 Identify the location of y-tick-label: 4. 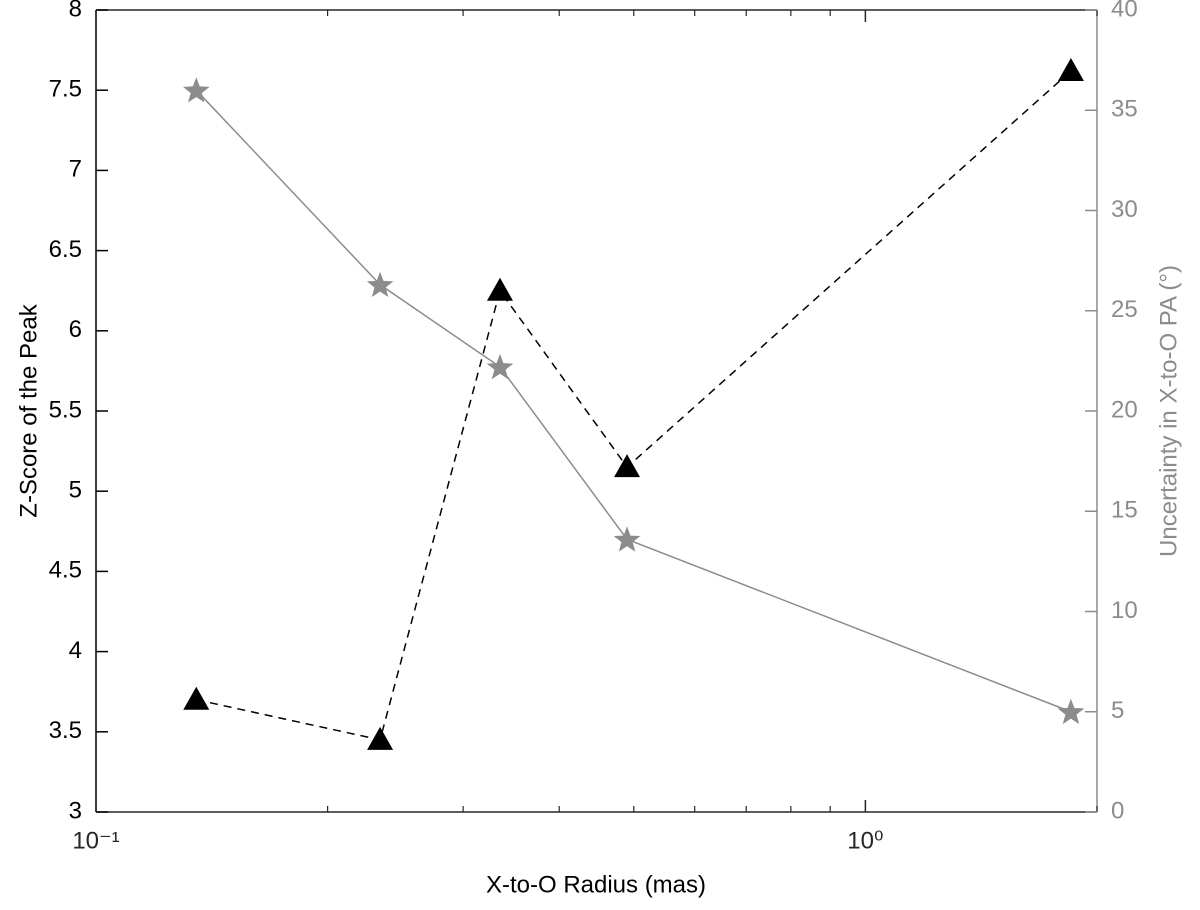
(75, 650).